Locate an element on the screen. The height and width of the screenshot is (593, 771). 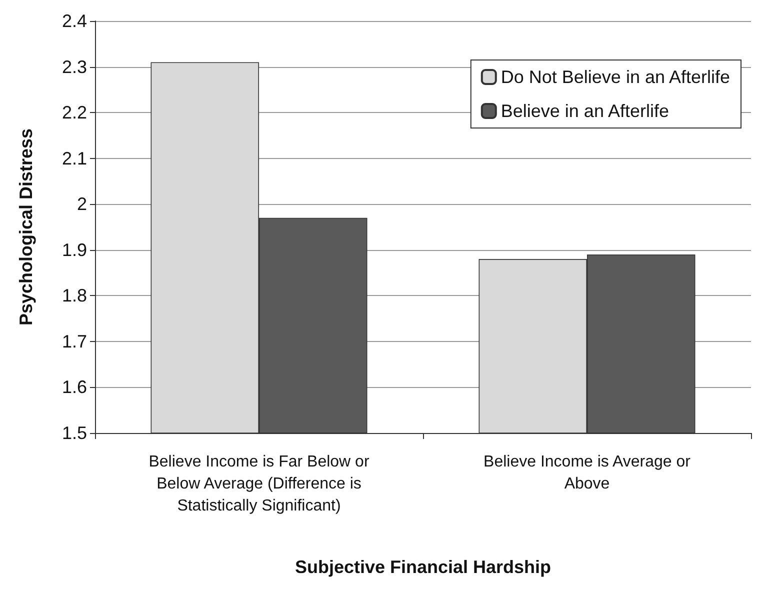
y-tick-label: 1.9 is located at coordinates (74, 250).